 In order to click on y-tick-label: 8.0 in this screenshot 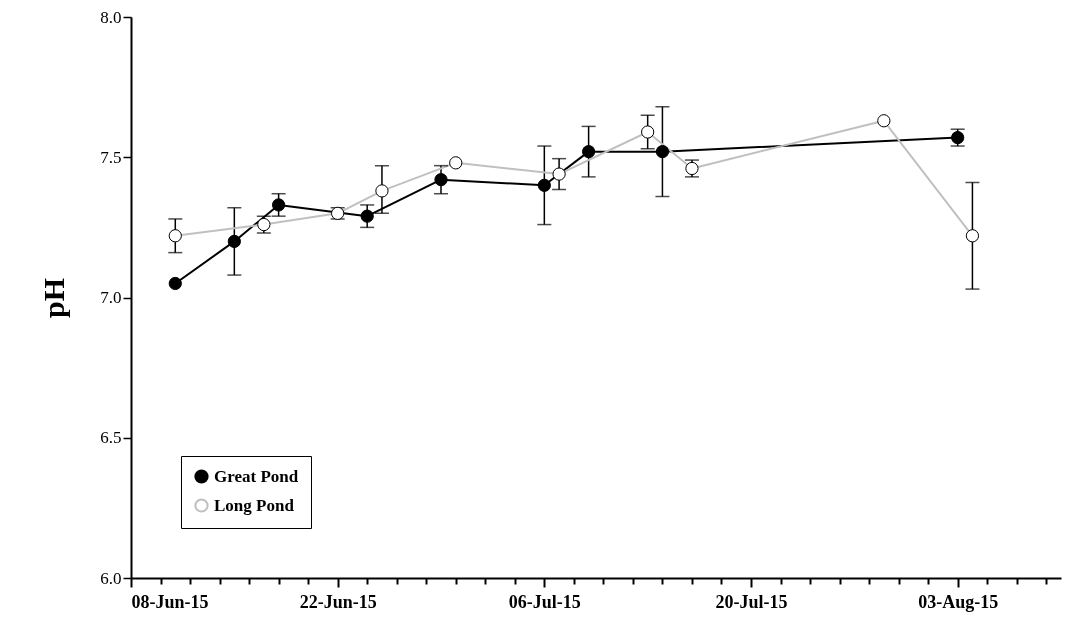, I will do `click(111, 17)`.